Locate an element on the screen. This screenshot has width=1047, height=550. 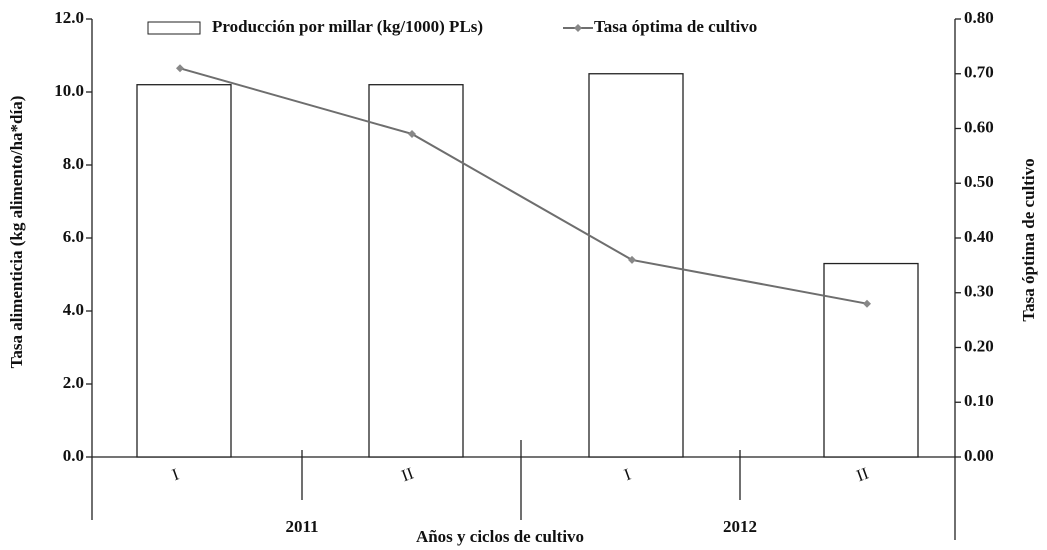
legend-label: Producción por millar (kg/1000) PLs) is located at coordinates (347, 26).